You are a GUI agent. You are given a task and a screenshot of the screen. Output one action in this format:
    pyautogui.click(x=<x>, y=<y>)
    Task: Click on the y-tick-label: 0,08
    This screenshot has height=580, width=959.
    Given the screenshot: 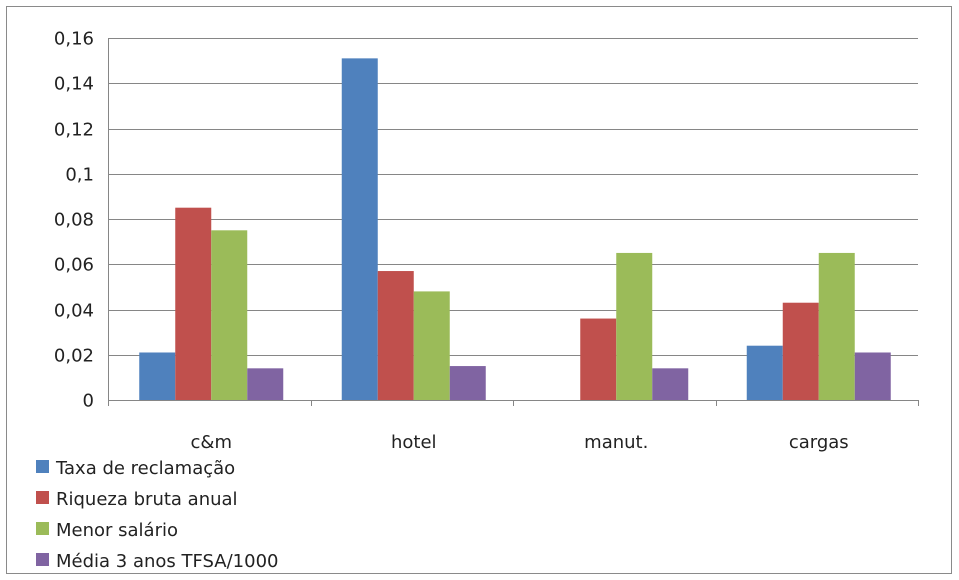 What is the action you would take?
    pyautogui.click(x=74, y=220)
    